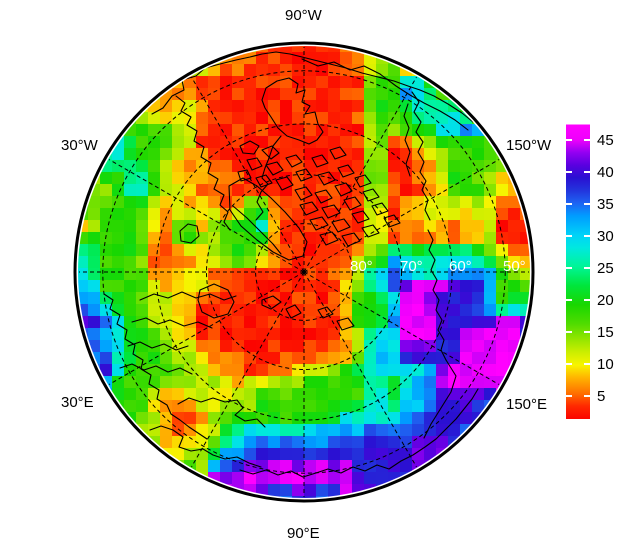  What do you see at coordinates (80, 145) in the screenshot?
I see `svg-text: 30°W` at bounding box center [80, 145].